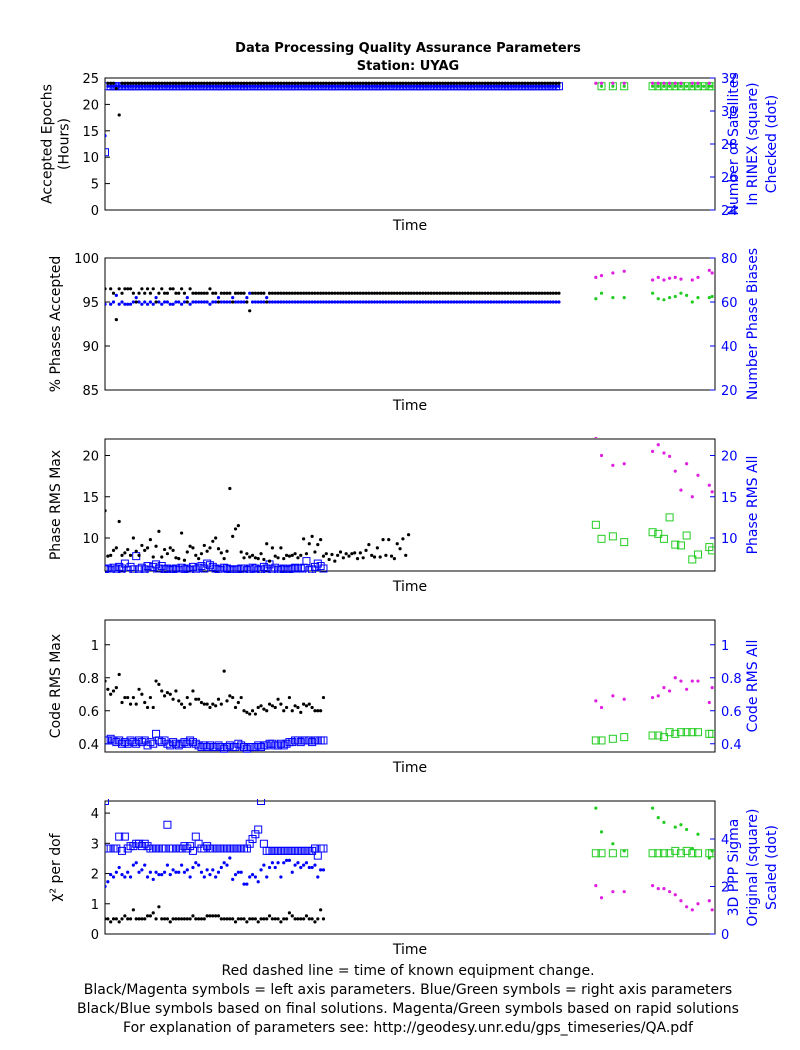 The width and height of the screenshot is (800, 1050). I want to click on data-marks, so click(410, 861).